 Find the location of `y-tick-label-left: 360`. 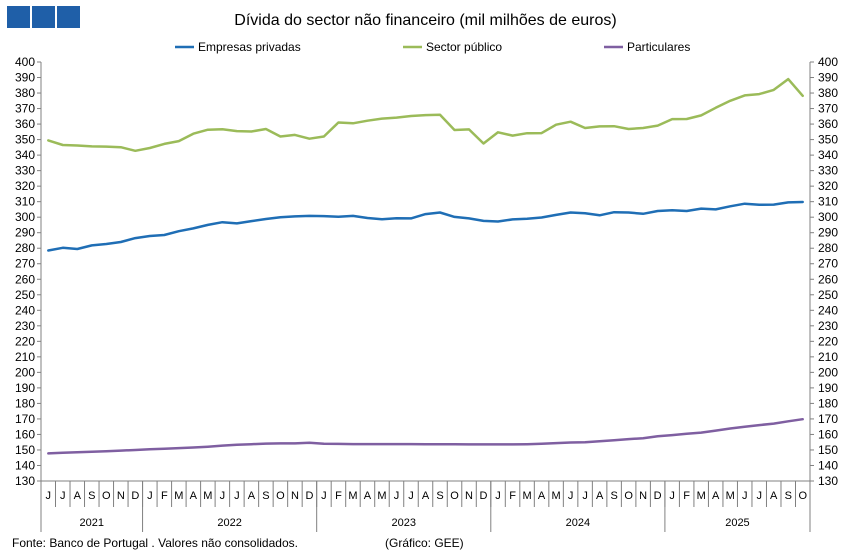

y-tick-label-left: 360 is located at coordinates (25, 124).